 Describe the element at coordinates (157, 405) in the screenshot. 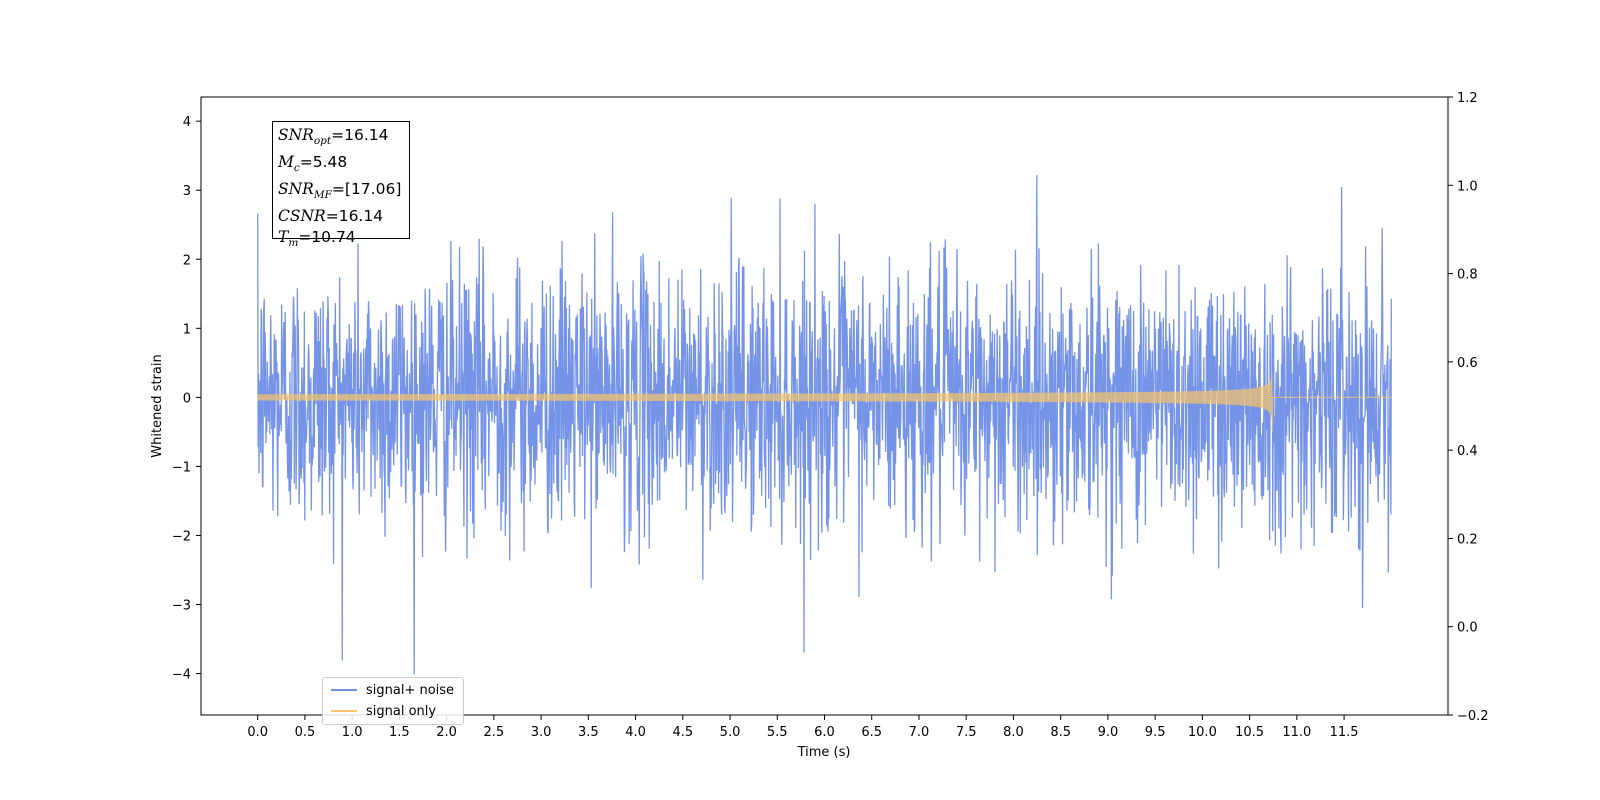

I see `y-axis-label: Whitened strain` at that location.